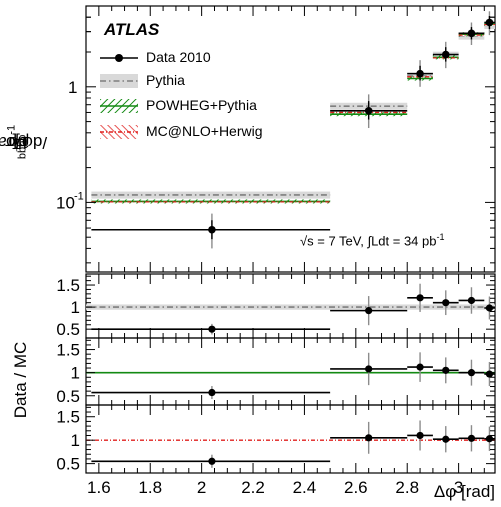 Image resolution: width=501 pixels, height=507 pixels. Describe the element at coordinates (68, 396) in the screenshot. I see `ratio-powheg-ytick-label-0: 0.5` at that location.